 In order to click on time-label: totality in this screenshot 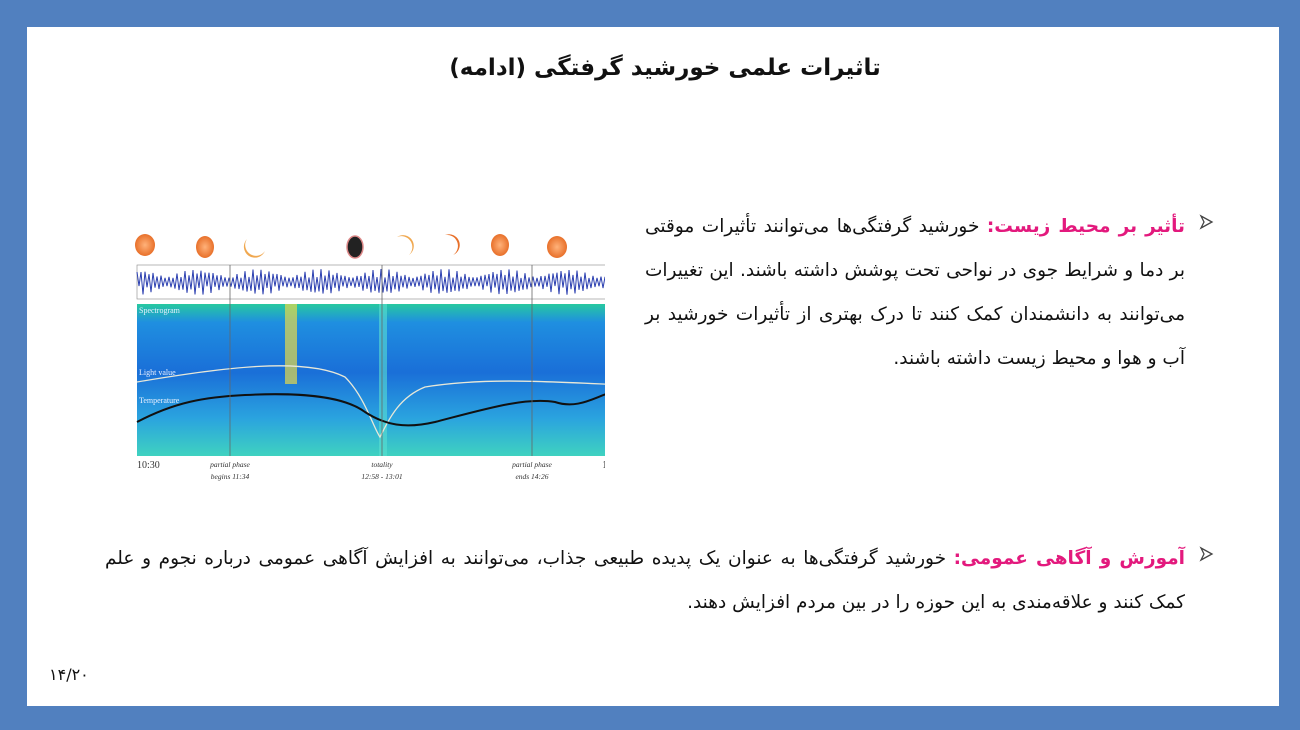, I will do `click(382, 464)`.